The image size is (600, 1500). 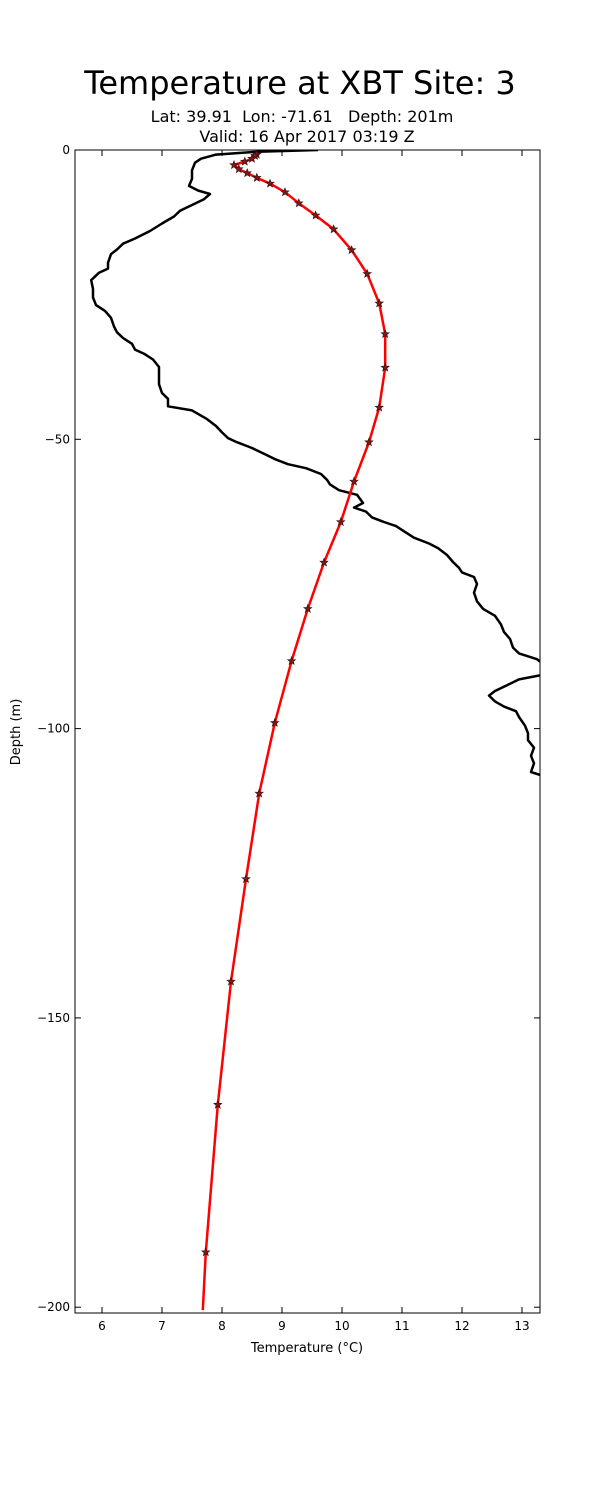 I want to click on chart-title: Temperature at XBT Site: 3, so click(x=299, y=83).